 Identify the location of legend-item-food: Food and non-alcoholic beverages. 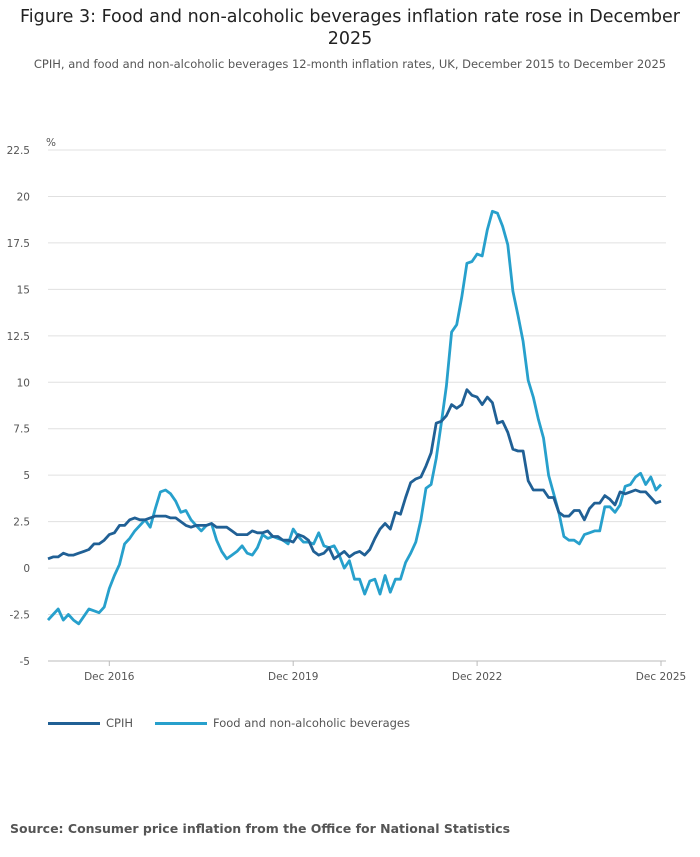
(282, 723).